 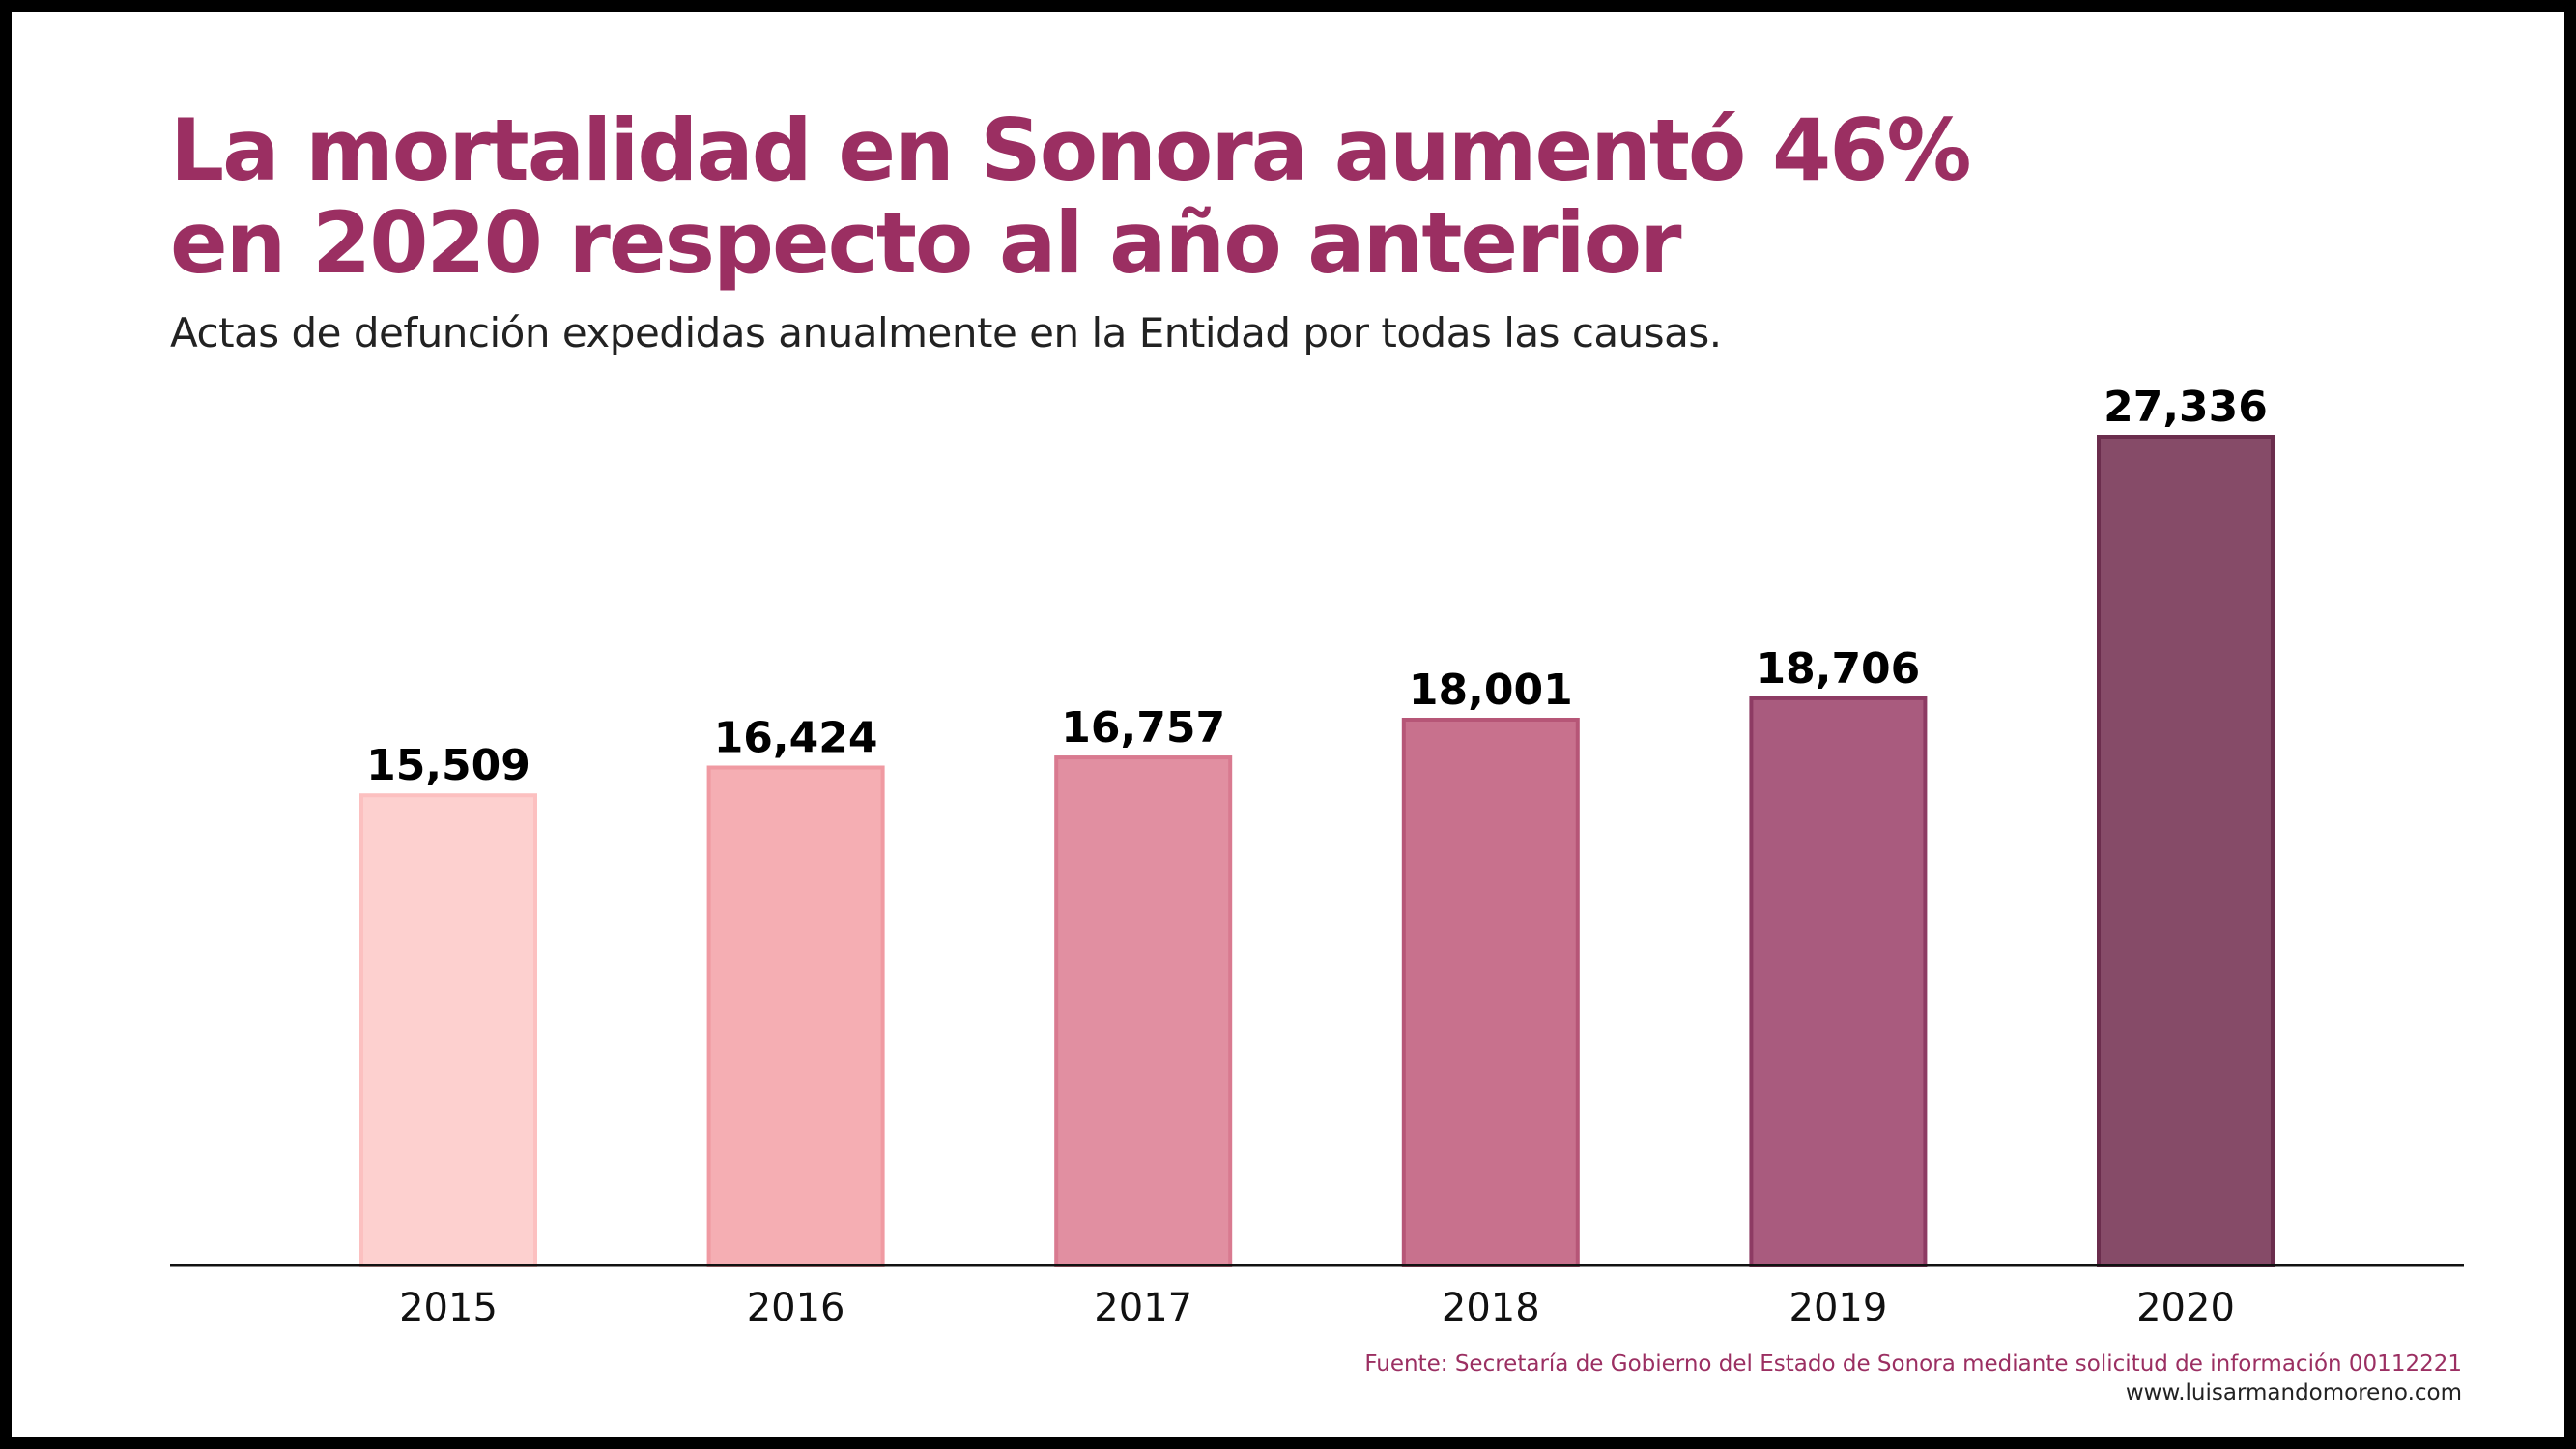 I want to click on x-tick-label-2015: 2015, so click(x=449, y=1308).